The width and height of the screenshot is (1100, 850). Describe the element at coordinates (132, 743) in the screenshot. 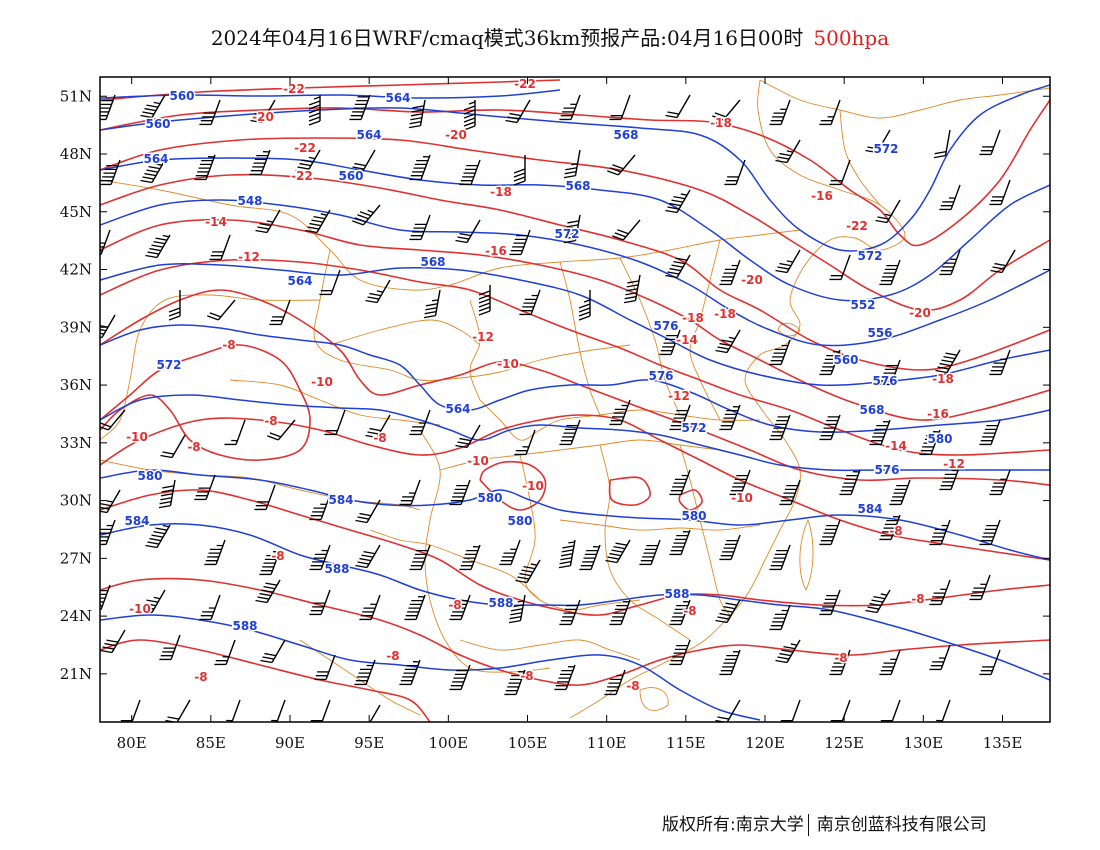

I see `lon-tick-label: 80E` at that location.